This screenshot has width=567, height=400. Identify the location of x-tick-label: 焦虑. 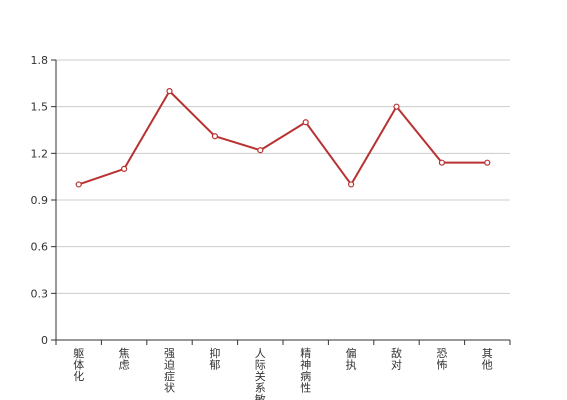
(124, 359).